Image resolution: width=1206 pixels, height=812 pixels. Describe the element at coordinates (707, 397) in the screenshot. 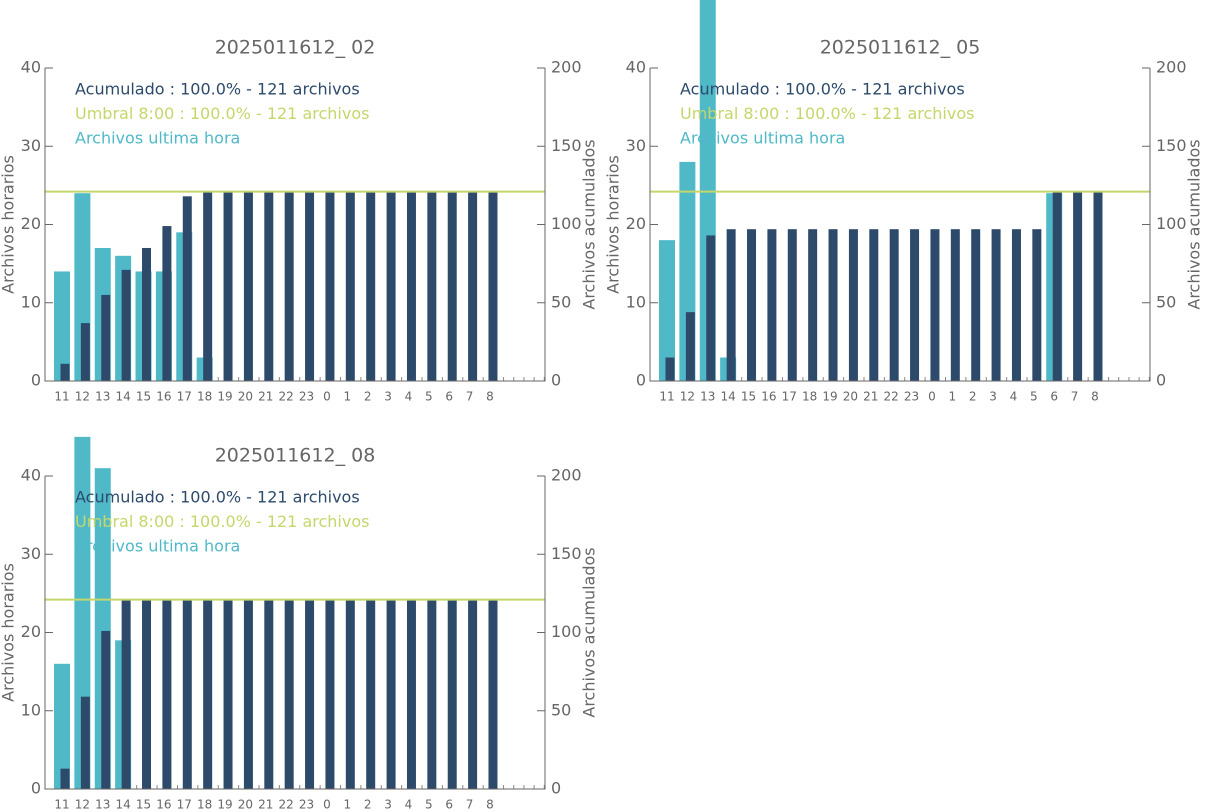

I see `x-tick-label: 13` at that location.